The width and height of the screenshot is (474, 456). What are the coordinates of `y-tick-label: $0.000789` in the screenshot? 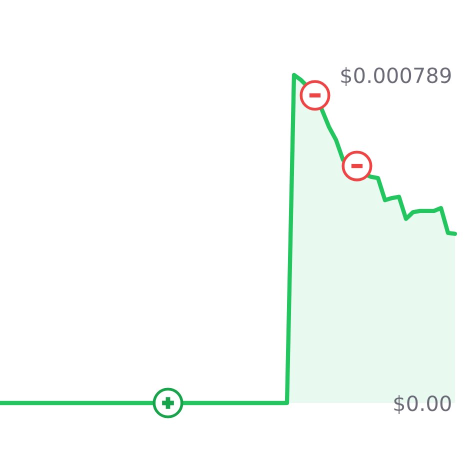 It's located at (396, 76).